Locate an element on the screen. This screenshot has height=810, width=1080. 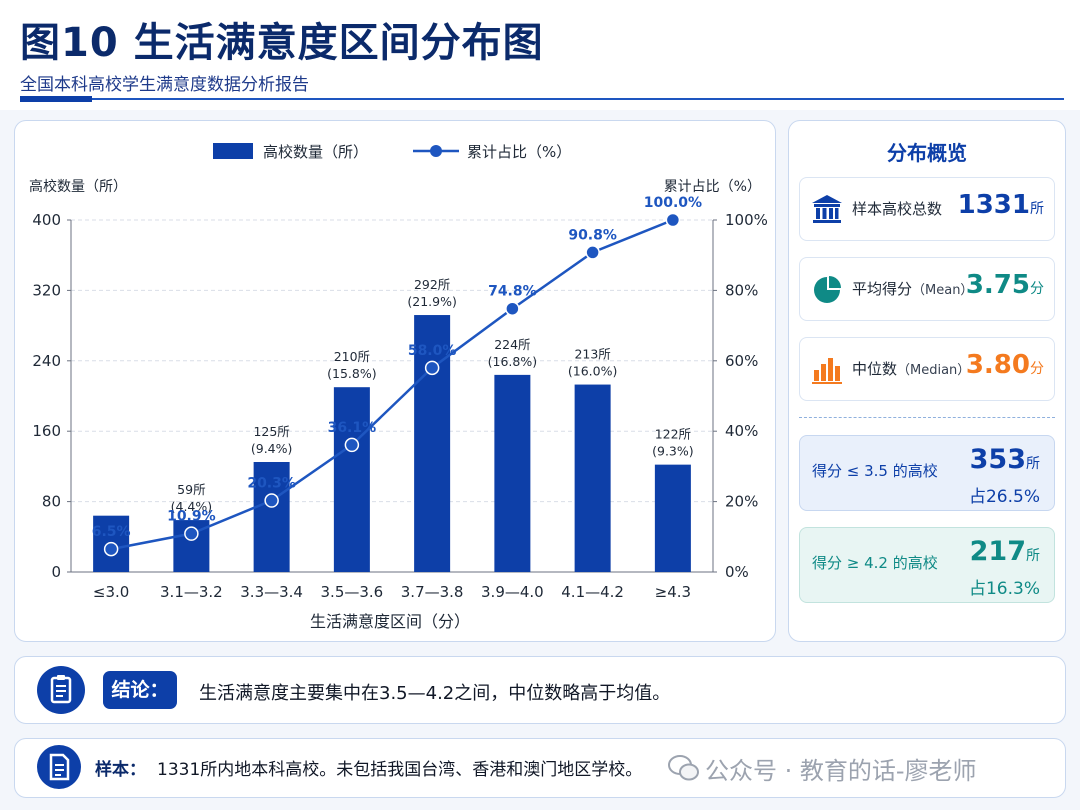
wechat-icon is located at coordinates (683, 768).